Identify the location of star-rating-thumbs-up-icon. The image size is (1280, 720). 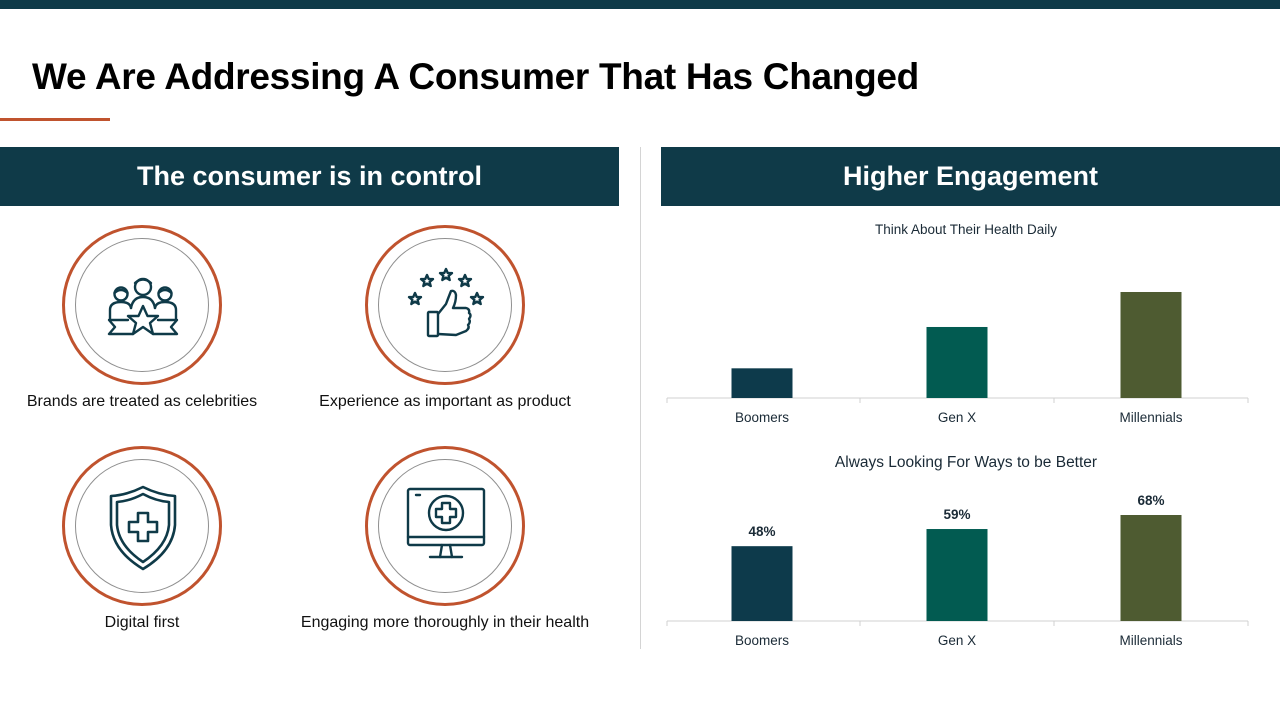
(446, 302).